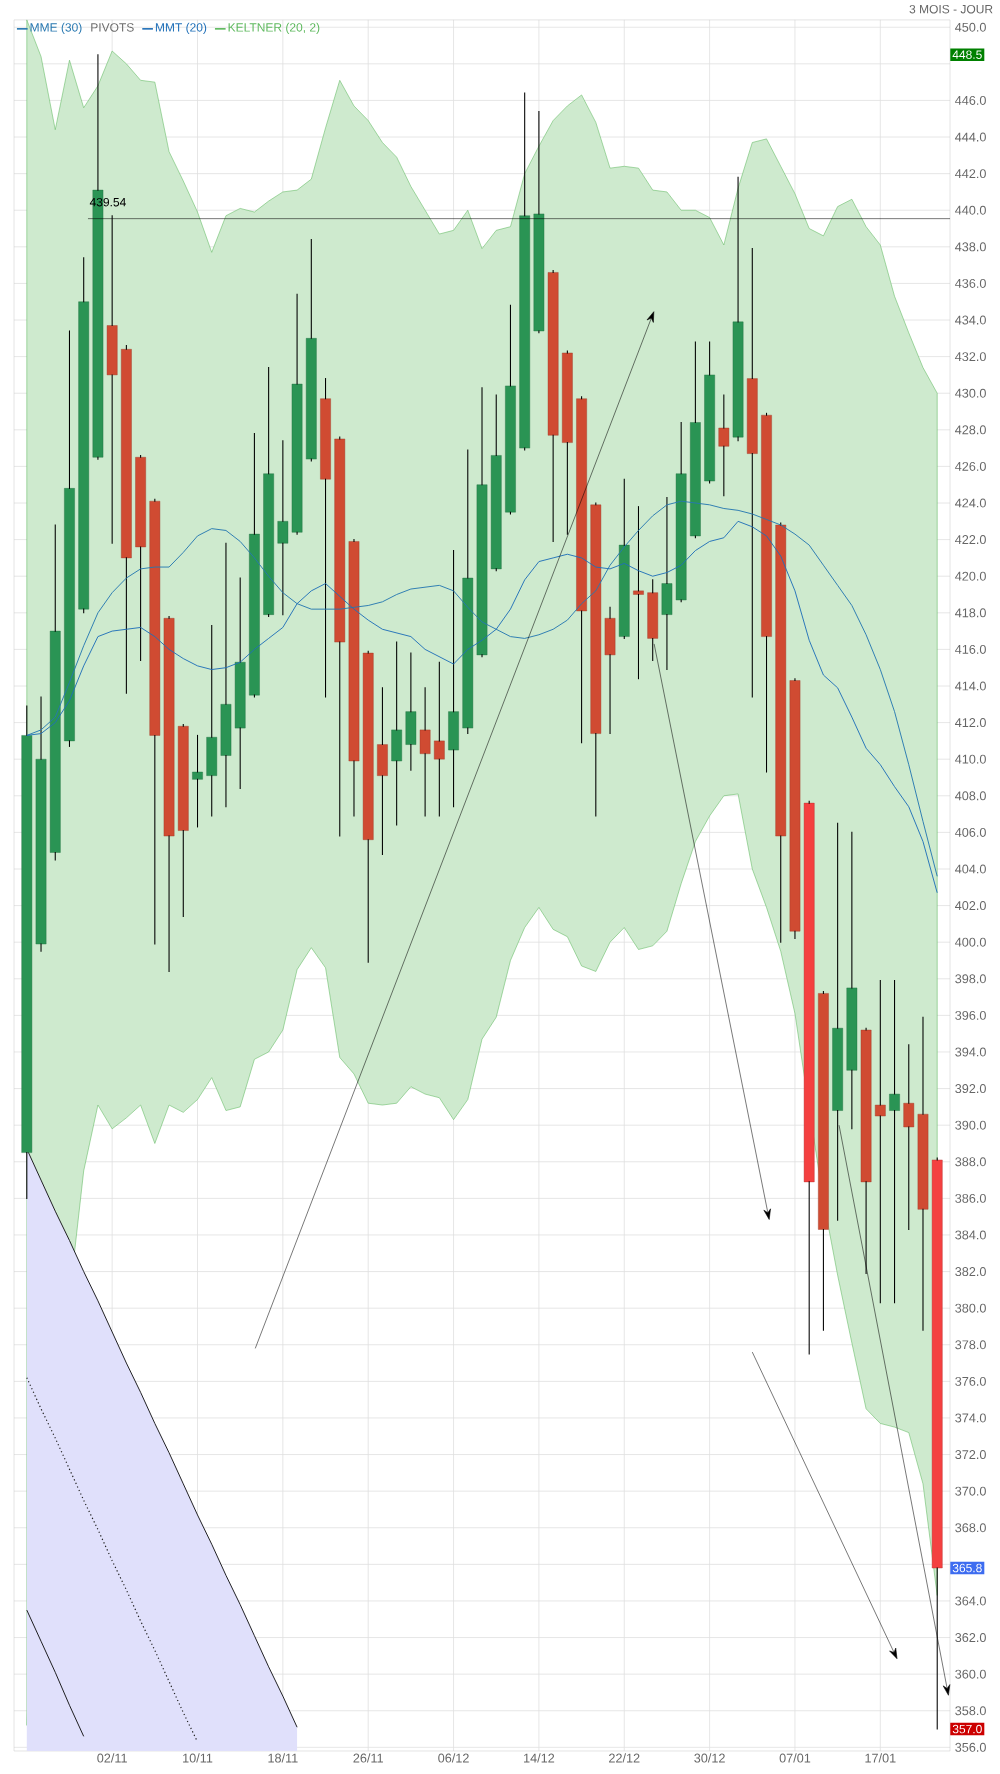 The width and height of the screenshot is (1000, 1774). What do you see at coordinates (970, 979) in the screenshot?
I see `y-tick-label: 398.0` at bounding box center [970, 979].